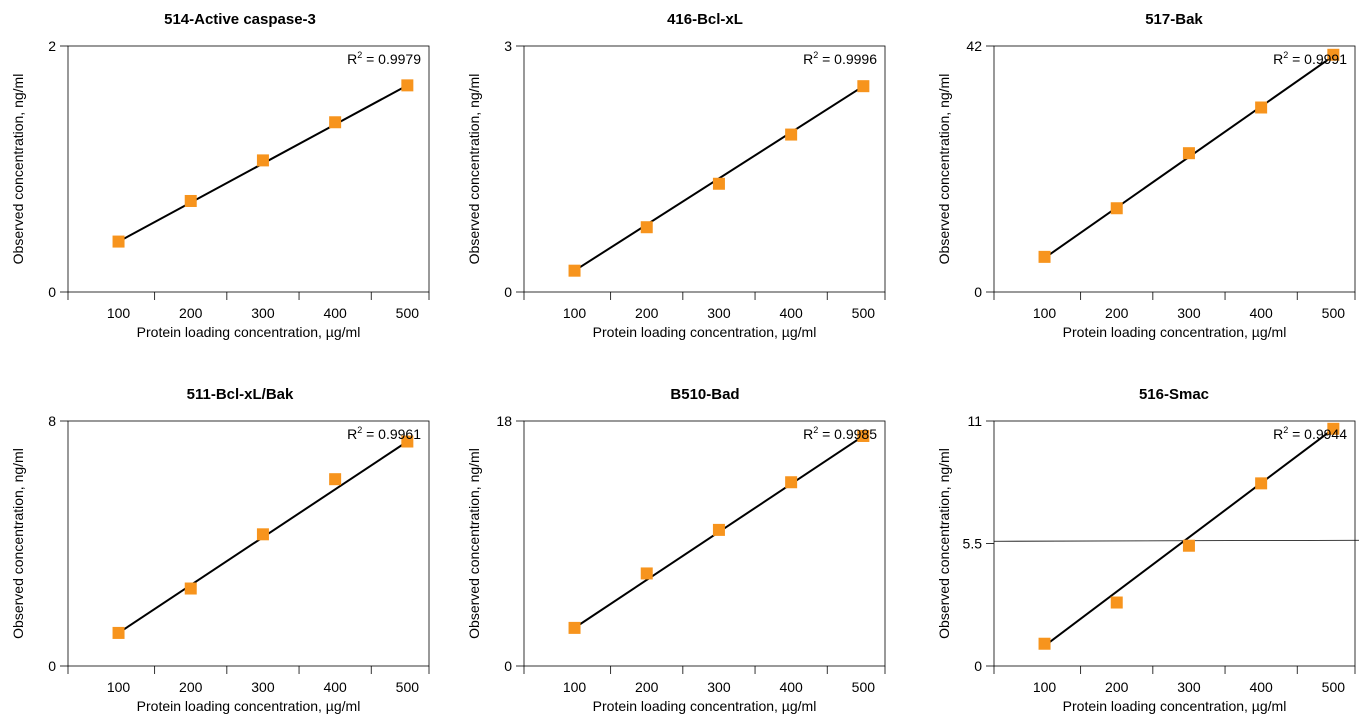  I want to click on chart-6-y-tick-label: 11, so click(974, 421).